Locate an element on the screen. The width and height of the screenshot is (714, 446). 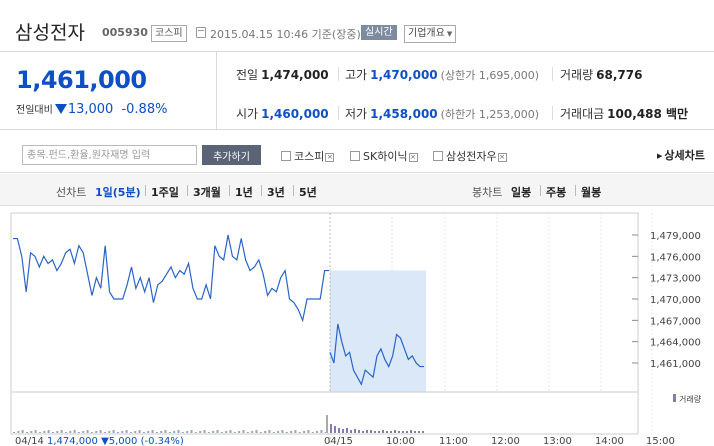
market-badge: 코스피 is located at coordinates (169, 33).